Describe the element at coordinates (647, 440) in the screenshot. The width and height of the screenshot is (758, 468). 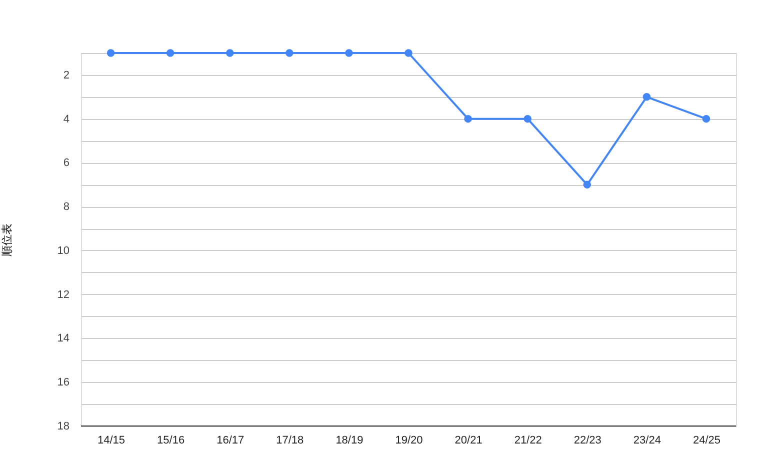
I see `x-tick-label: 23/24` at that location.